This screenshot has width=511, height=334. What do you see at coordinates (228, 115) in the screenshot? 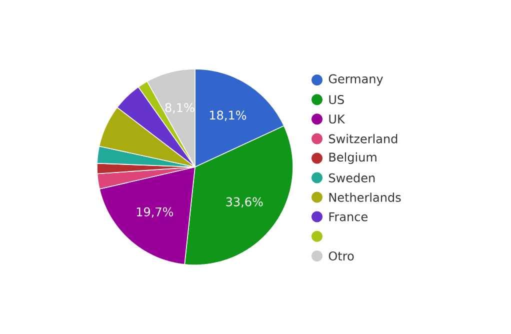
I see `data-label: 18,1%` at bounding box center [228, 115].